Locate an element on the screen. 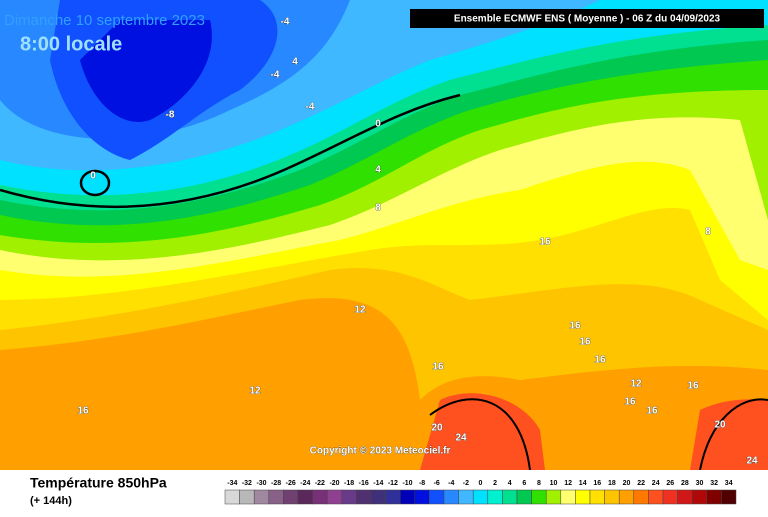 This screenshot has height=517, width=768. scale-label: 4 is located at coordinates (510, 483).